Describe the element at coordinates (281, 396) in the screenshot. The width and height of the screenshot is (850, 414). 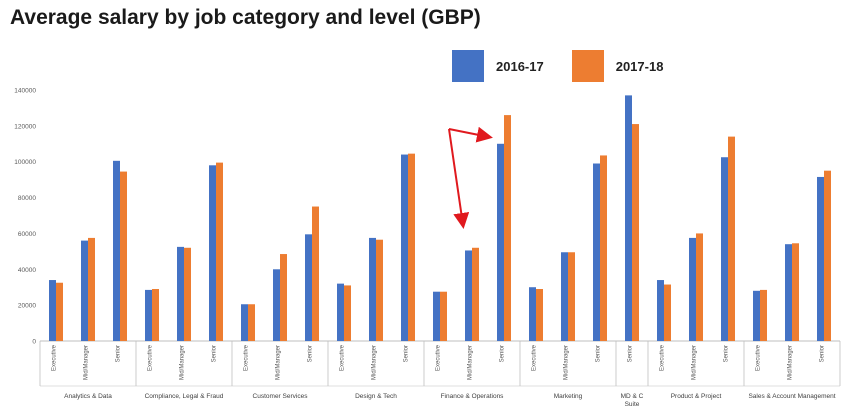
I see `category-label: Customer Services` at that location.